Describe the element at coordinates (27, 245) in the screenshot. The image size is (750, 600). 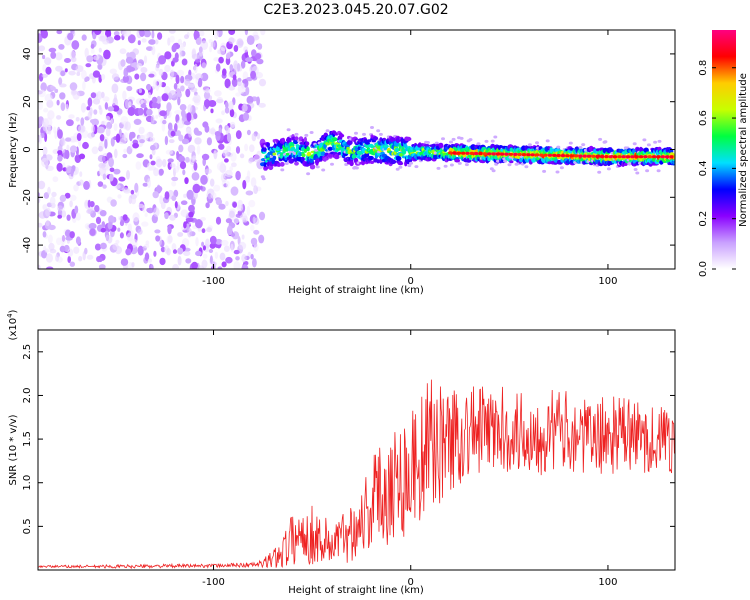
I see `spectrogram-ytick-label: -40` at that location.